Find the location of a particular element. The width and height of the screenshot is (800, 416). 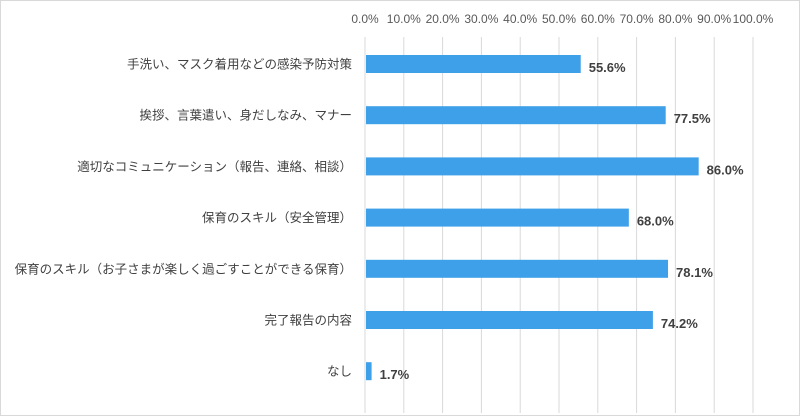

category-label: 完了報告の内容 is located at coordinates (308, 320).